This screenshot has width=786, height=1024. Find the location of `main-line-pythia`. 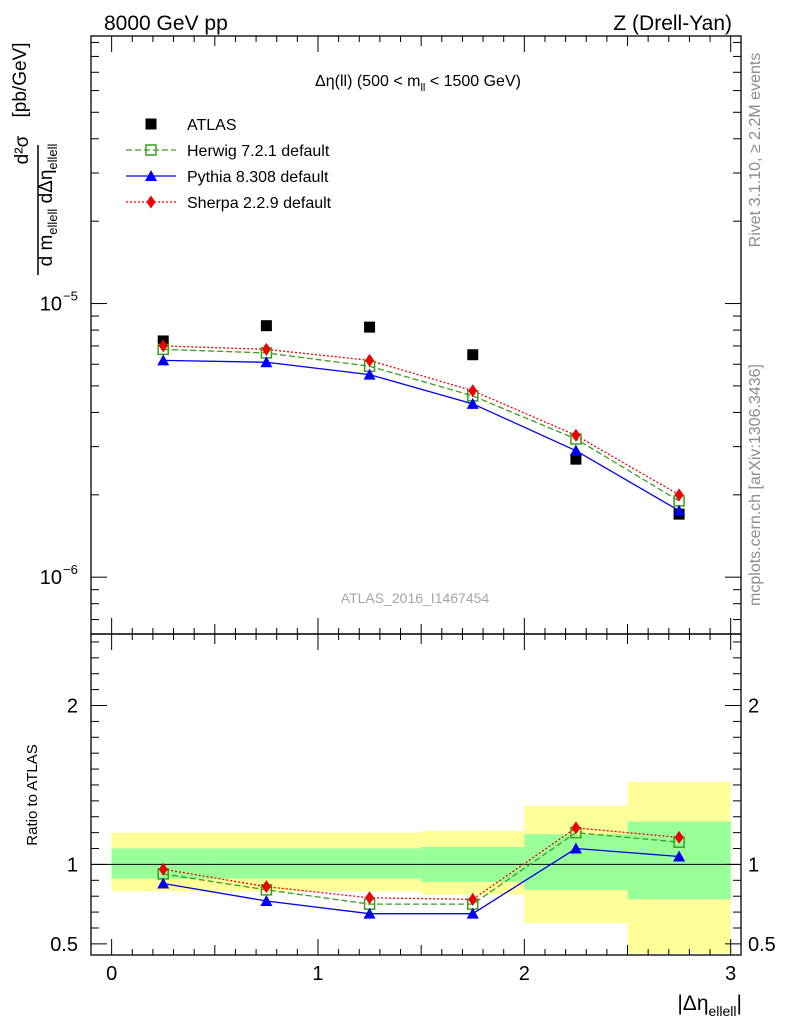

main-line-pythia is located at coordinates (421, 435).